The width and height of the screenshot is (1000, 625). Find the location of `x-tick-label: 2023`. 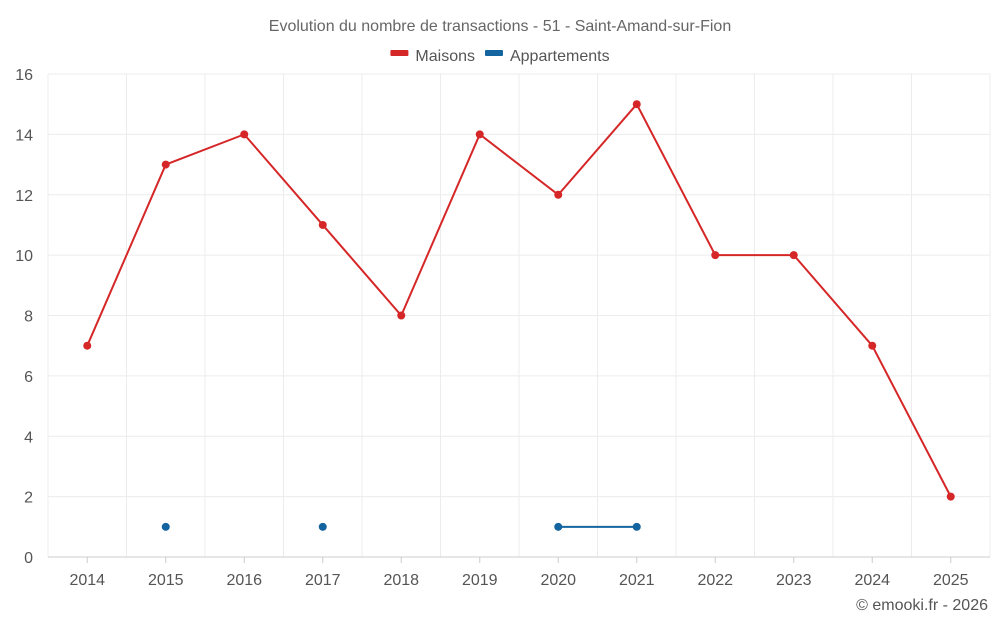

x-tick-label: 2023 is located at coordinates (794, 580).